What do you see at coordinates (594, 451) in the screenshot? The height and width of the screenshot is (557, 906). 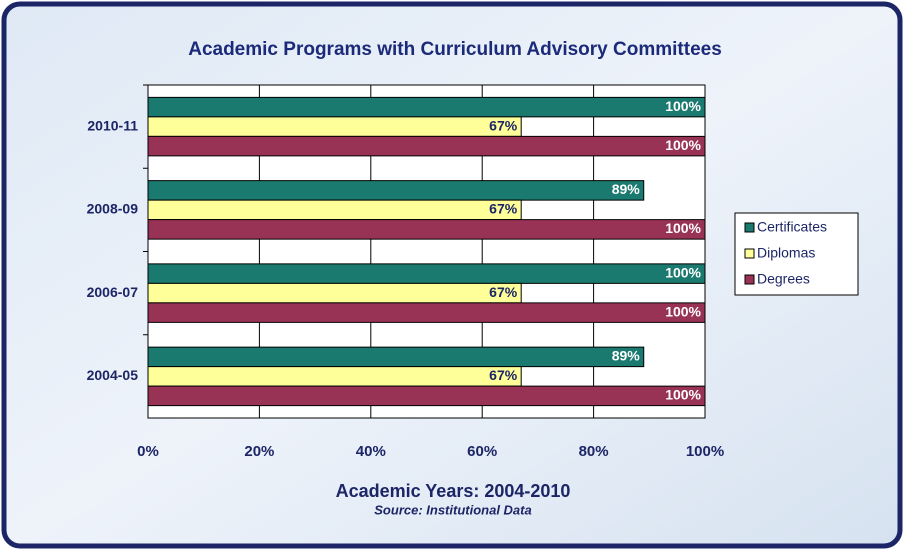 I see `x-tick-label: 80%` at bounding box center [594, 451].